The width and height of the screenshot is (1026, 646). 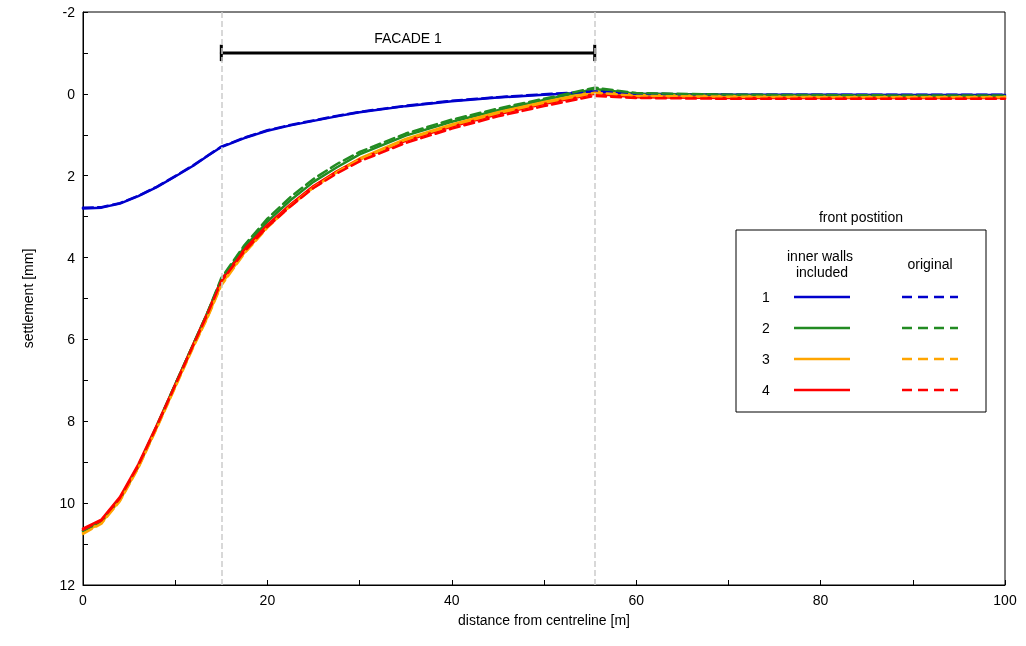 What do you see at coordinates (67, 585) in the screenshot?
I see `y-tick-label: 12` at bounding box center [67, 585].